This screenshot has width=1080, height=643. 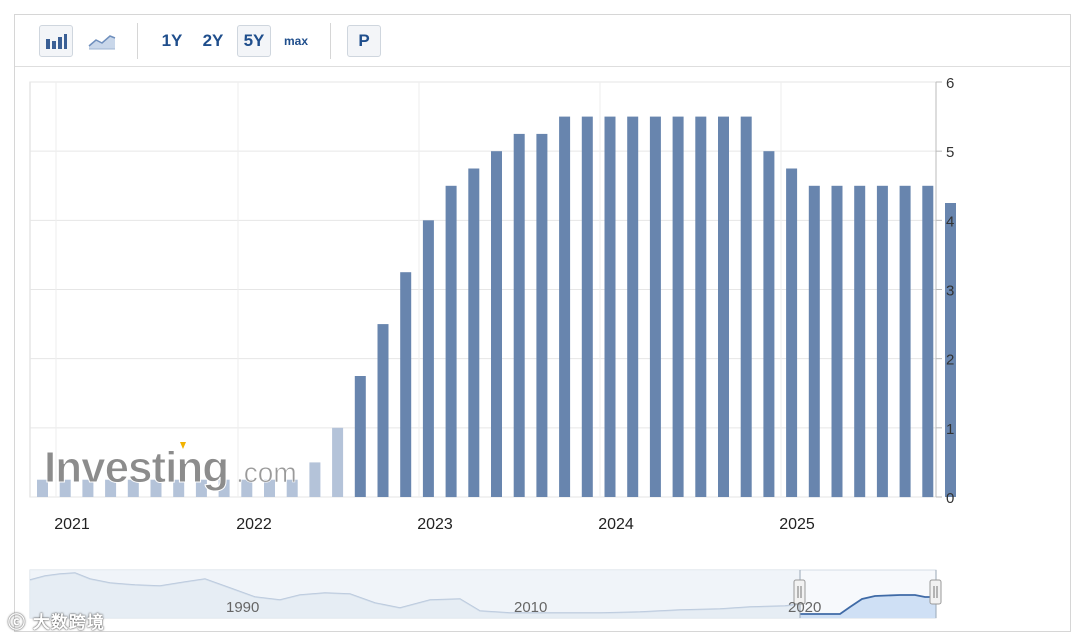 I want to click on y-tick-label: 5, so click(x=950, y=152).